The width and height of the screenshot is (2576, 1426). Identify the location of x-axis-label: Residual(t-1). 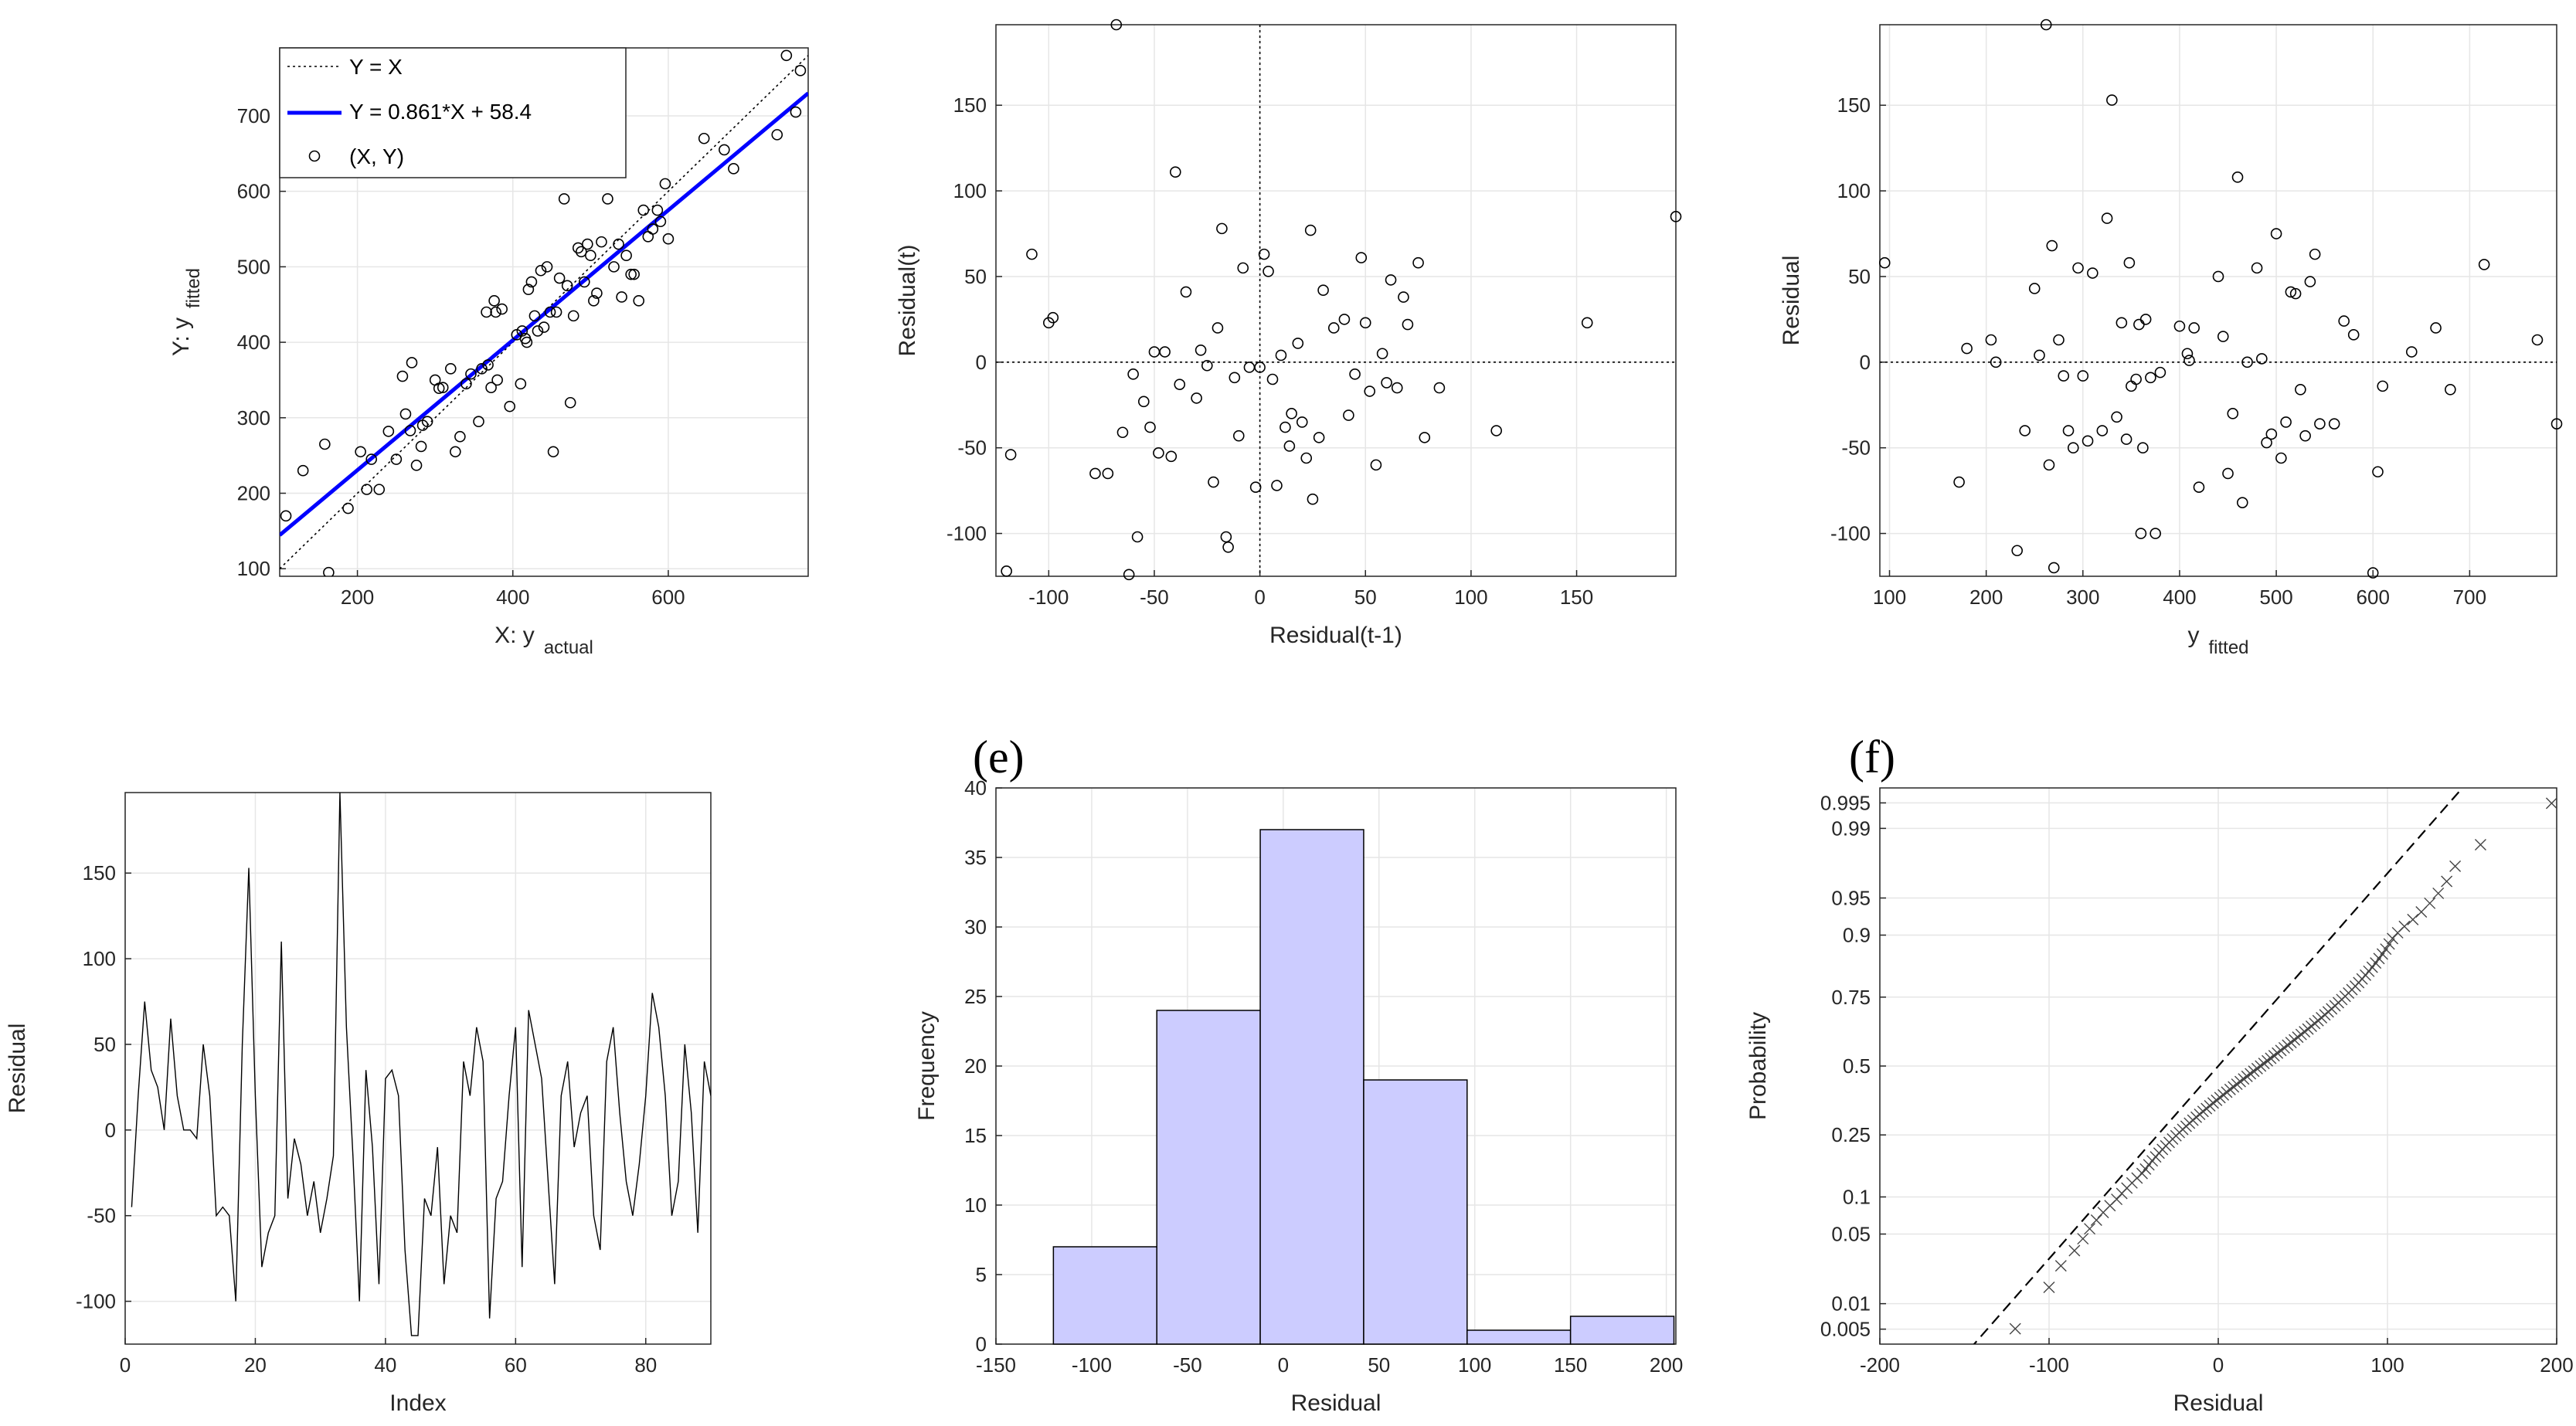
(1335, 635).